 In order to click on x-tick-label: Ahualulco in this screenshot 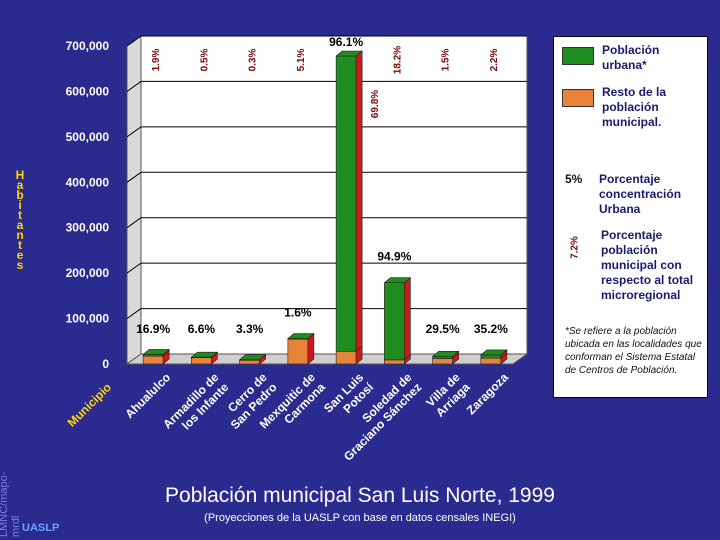, I will do `click(147, 395)`.